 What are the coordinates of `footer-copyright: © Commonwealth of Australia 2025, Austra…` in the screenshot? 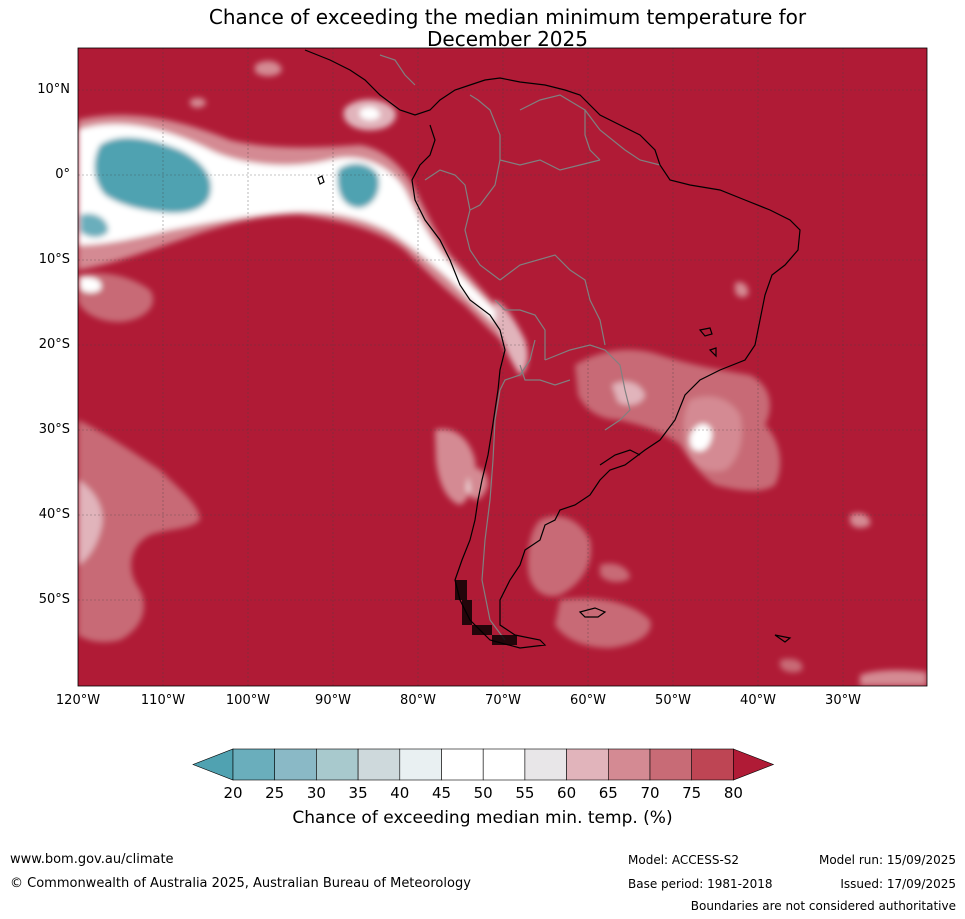 It's located at (240, 883).